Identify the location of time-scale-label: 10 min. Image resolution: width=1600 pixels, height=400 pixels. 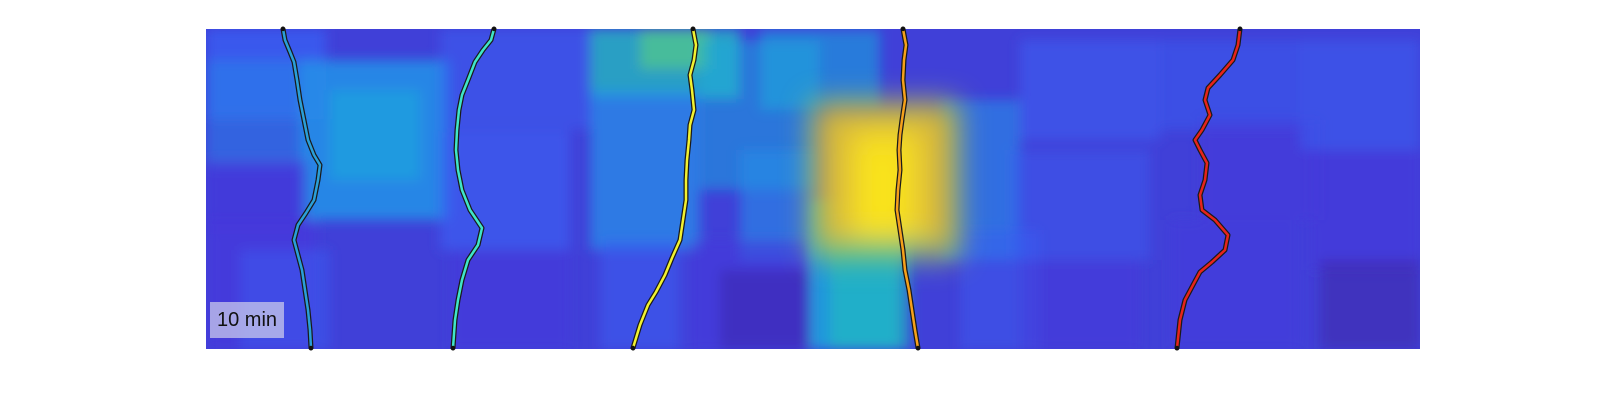
(247, 320).